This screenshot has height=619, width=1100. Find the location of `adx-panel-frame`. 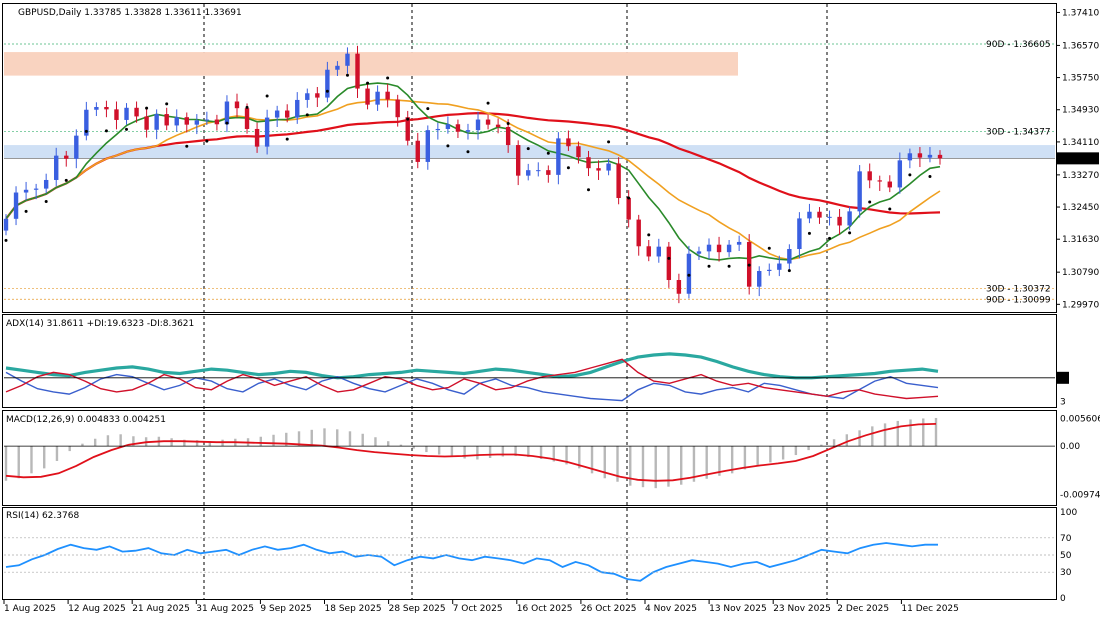

adx-panel-frame is located at coordinates (529, 361).